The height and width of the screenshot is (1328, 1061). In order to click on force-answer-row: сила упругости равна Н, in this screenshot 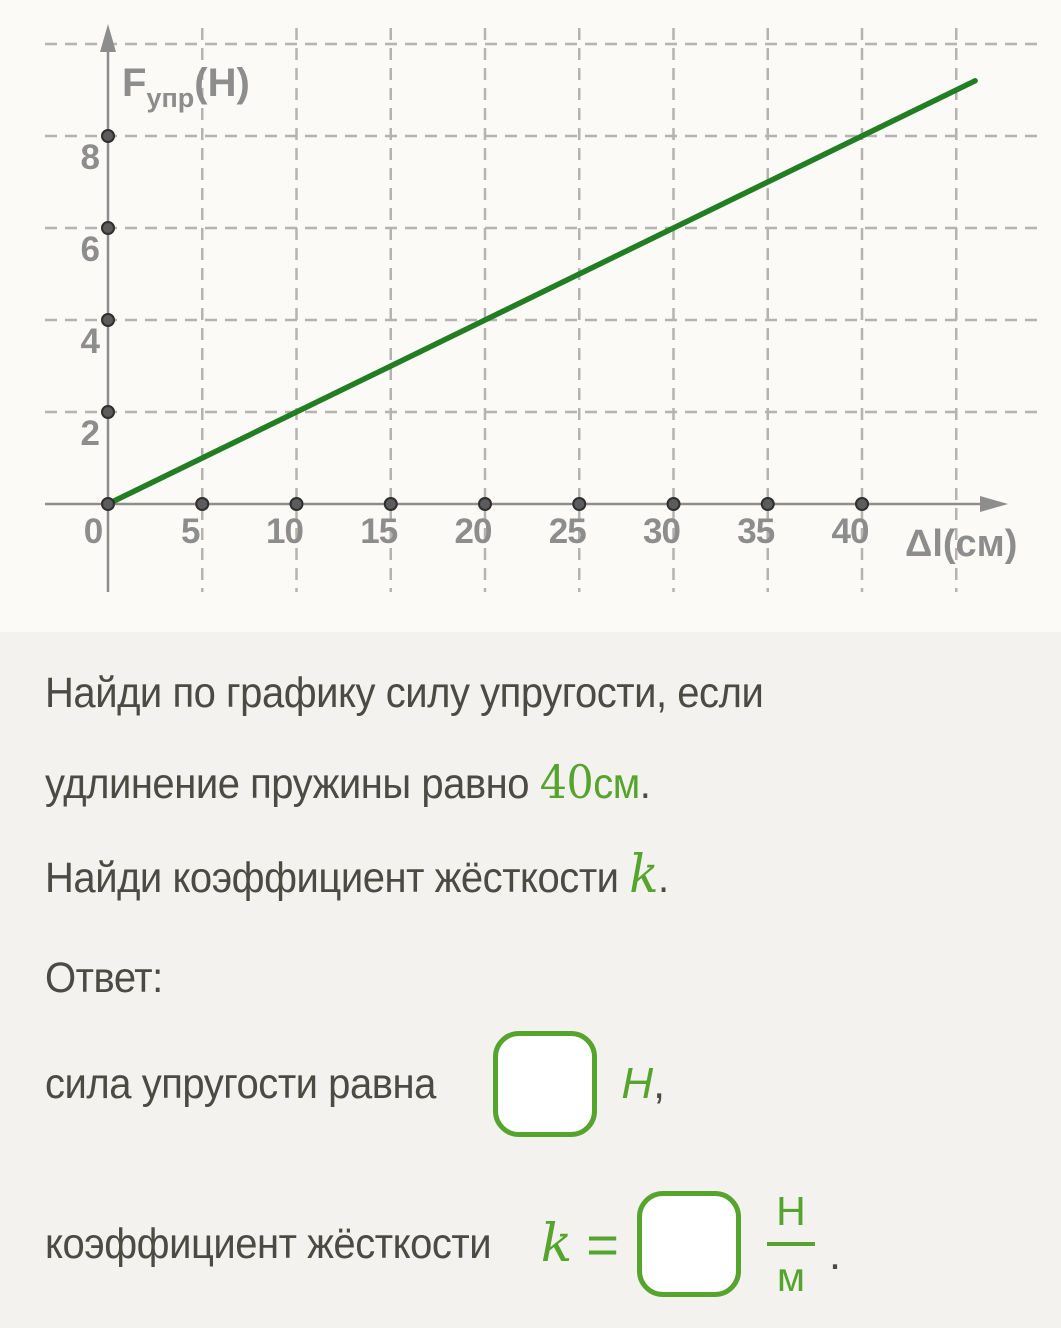, I will do `click(530, 1084)`.